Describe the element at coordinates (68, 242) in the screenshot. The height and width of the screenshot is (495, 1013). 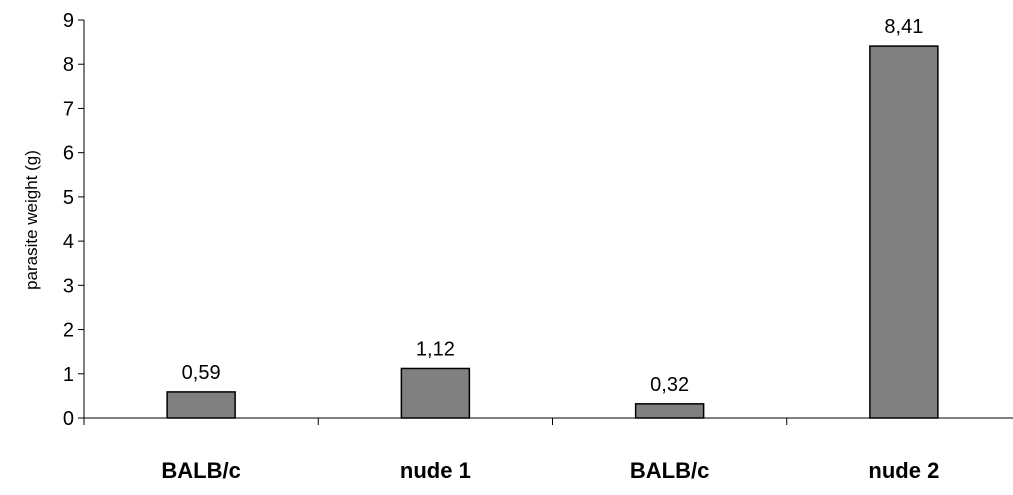
I see `y-tick-label: 4` at that location.